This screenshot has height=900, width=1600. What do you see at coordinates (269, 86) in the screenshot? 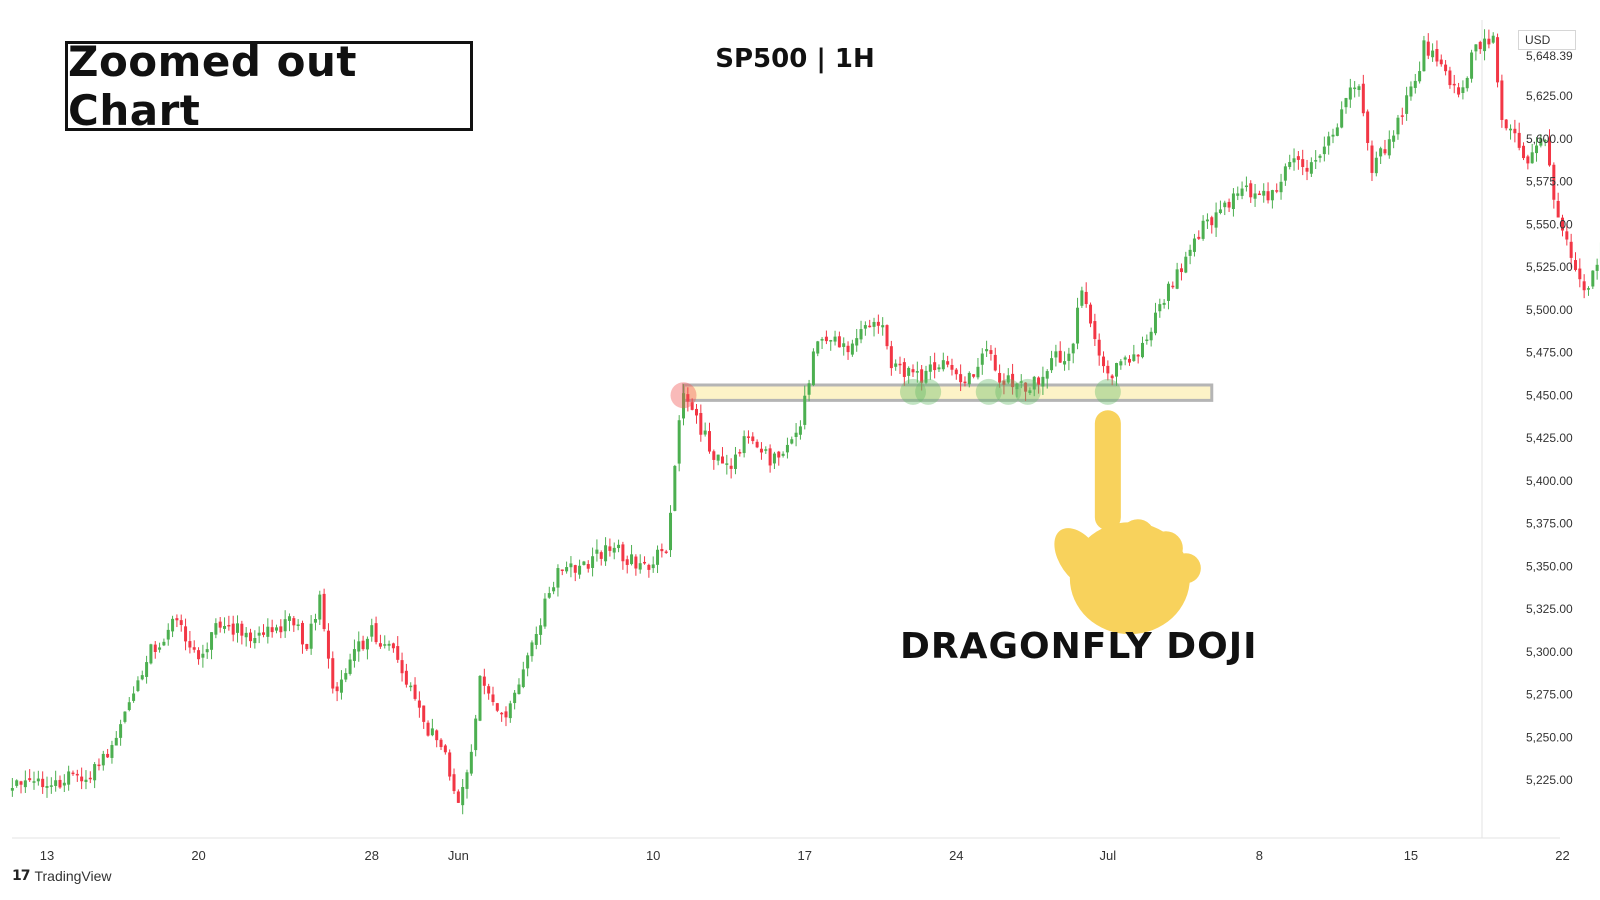
I see `corner-title-box: Zoomed out Chart` at bounding box center [269, 86].